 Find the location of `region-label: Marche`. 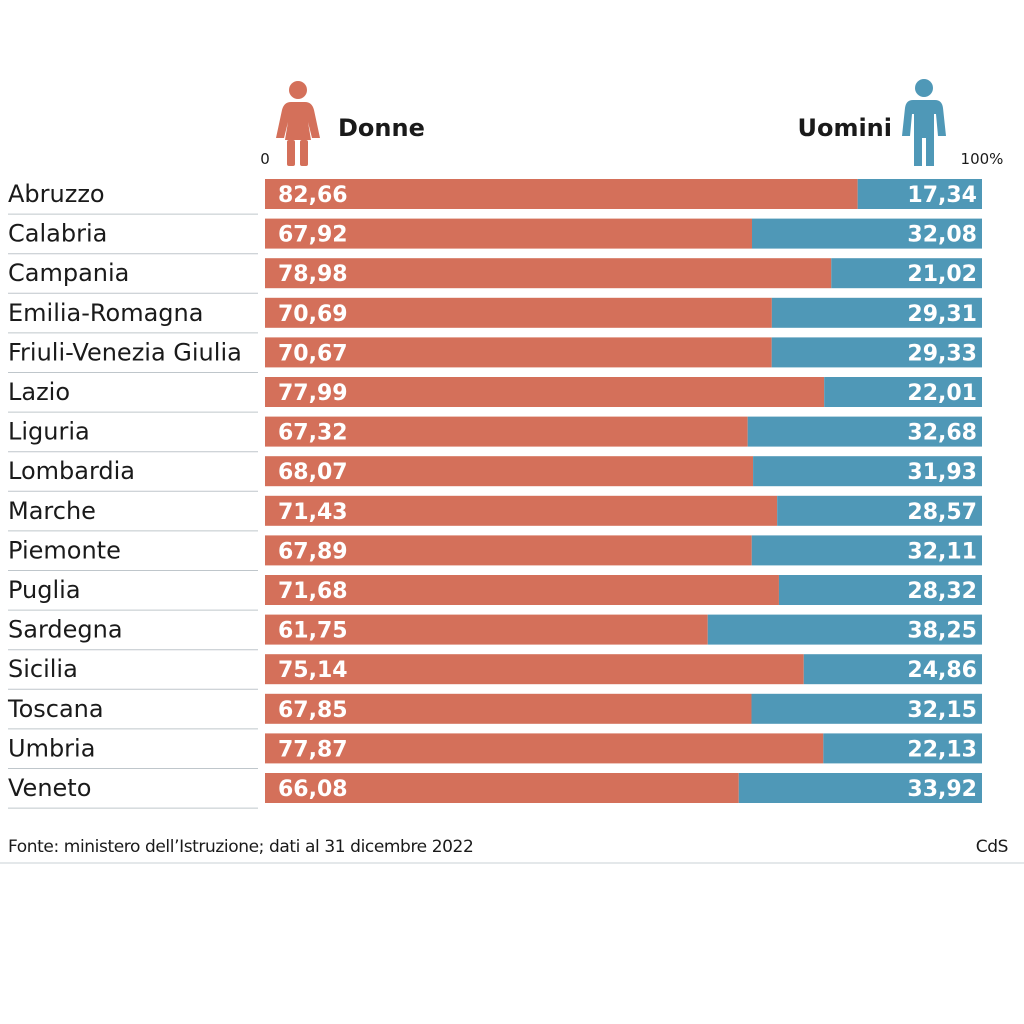

region-label: Marche is located at coordinates (52, 511).